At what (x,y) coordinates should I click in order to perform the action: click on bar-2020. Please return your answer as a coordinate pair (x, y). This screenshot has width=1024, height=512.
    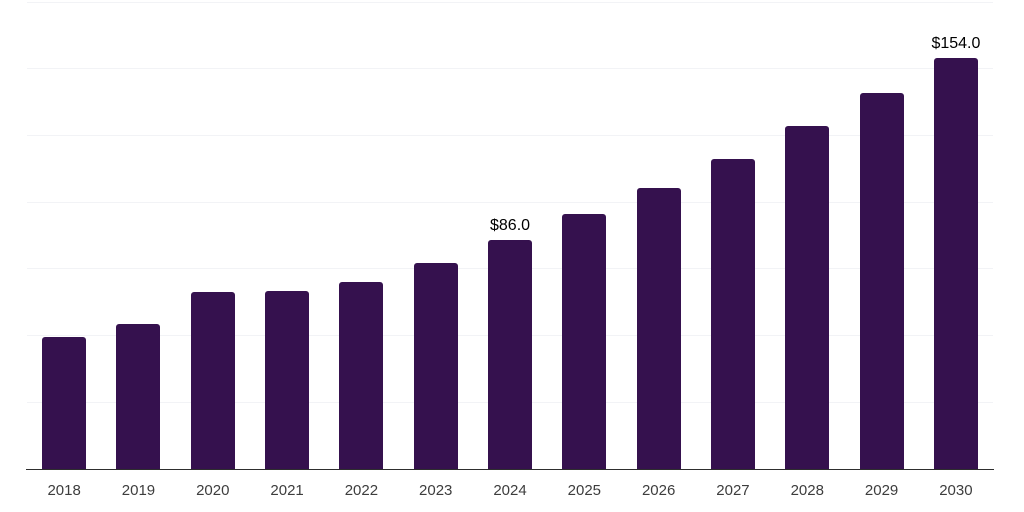
    Looking at the image, I should click on (212, 380).